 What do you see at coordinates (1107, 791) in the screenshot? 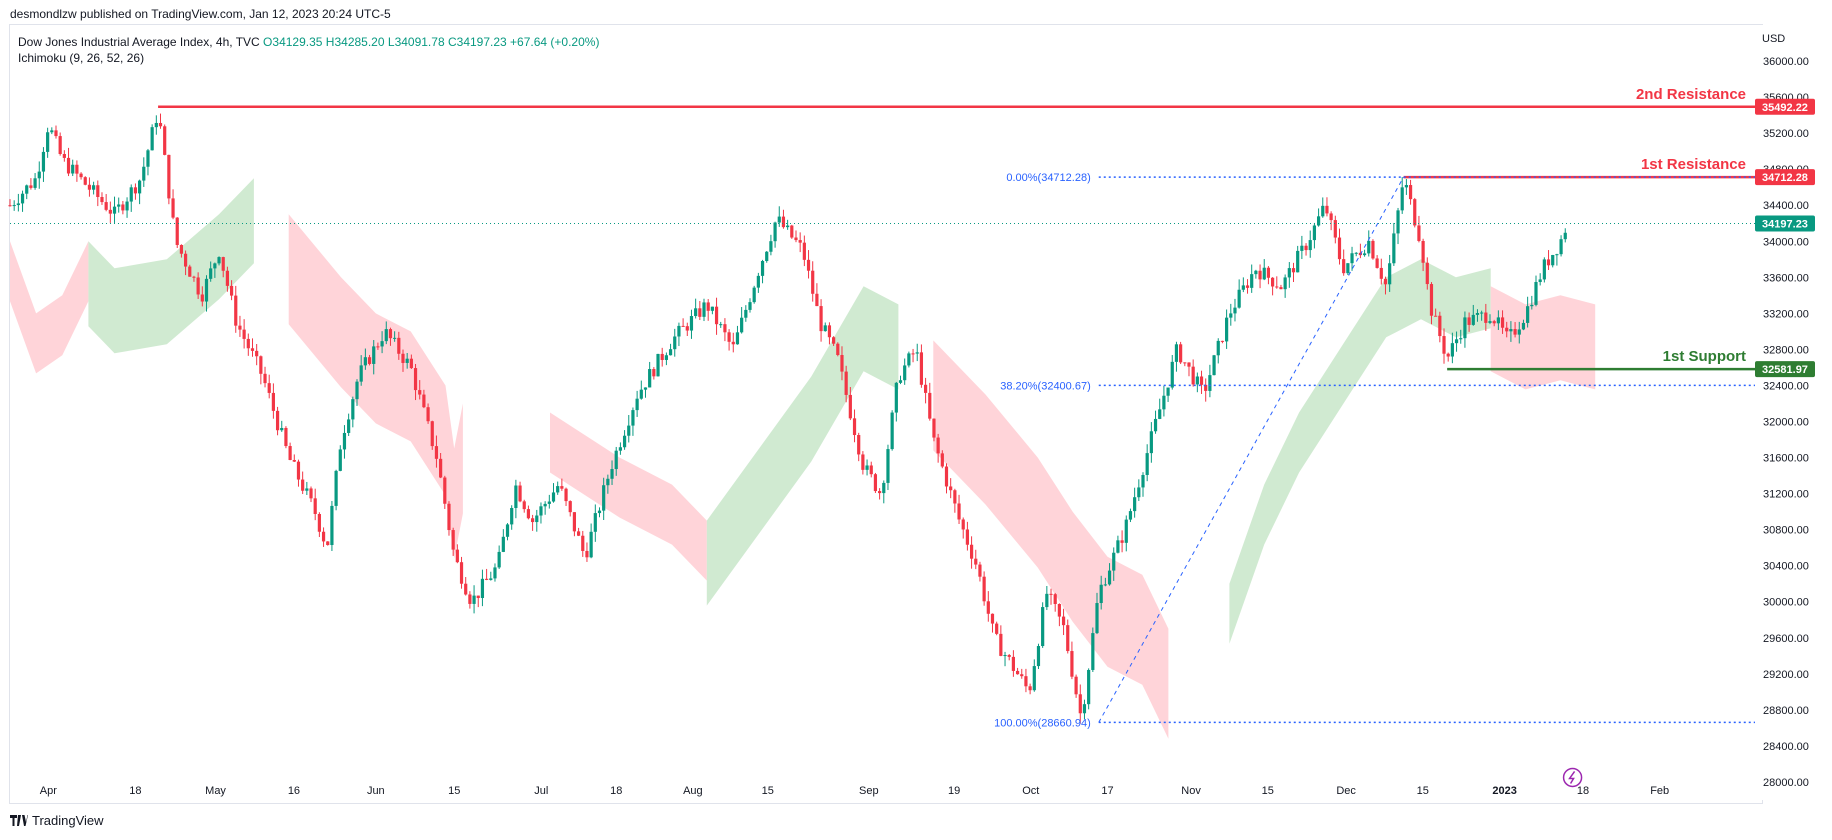
I see `x-tick-label: 17` at bounding box center [1107, 791].